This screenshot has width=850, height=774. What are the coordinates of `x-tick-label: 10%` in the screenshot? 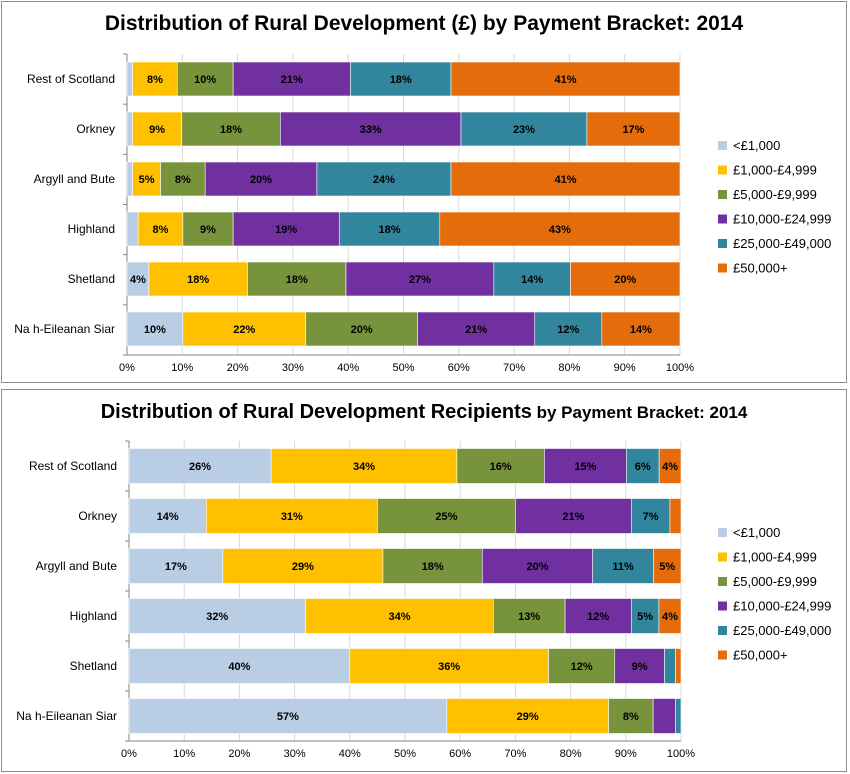 It's located at (184, 754).